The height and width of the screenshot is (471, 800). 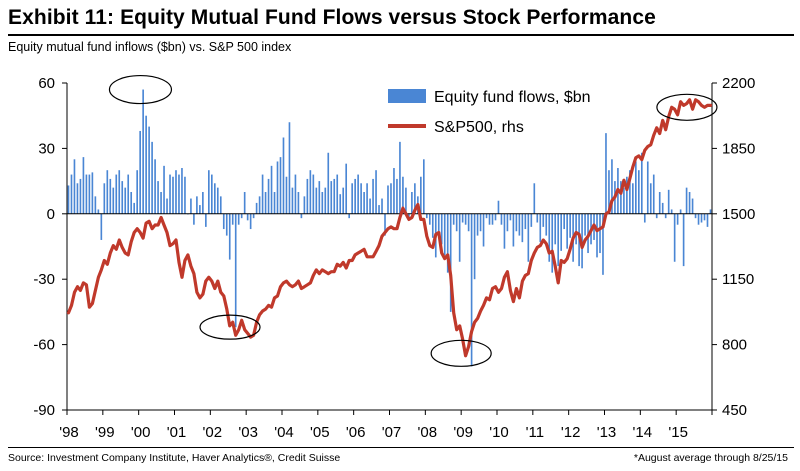 I want to click on x-tick-label: '08, so click(x=428, y=432).